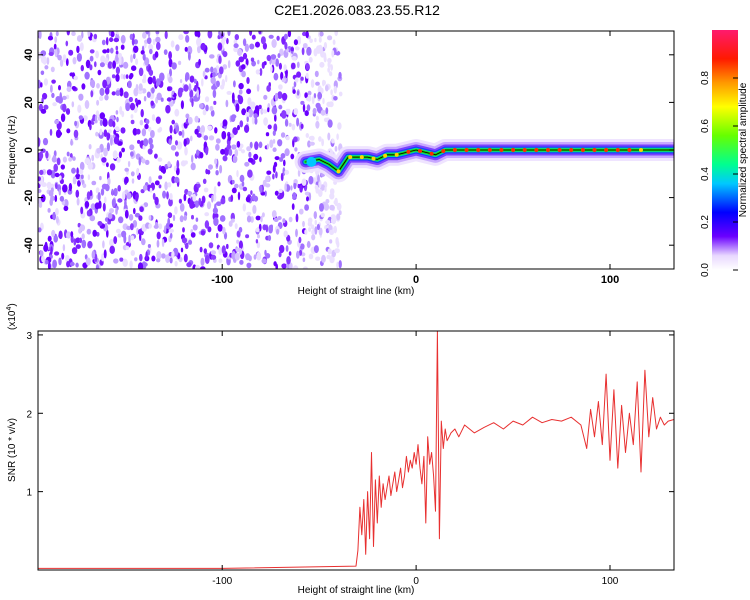 The image size is (750, 600). Describe the element at coordinates (705, 222) in the screenshot. I see `colorbar-tick-label: 0.2` at that location.